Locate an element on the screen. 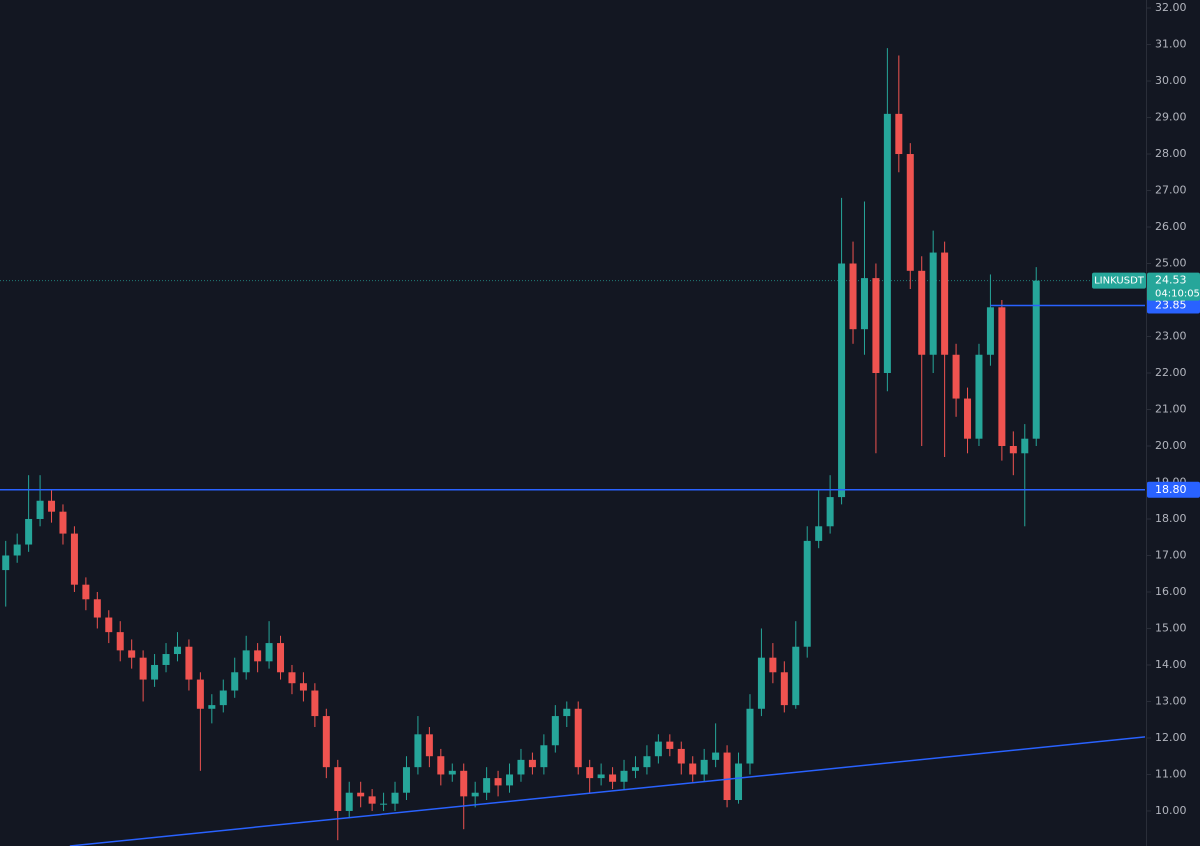 The image size is (1200, 846). symbol-label: LINKUSDT is located at coordinates (1119, 281).